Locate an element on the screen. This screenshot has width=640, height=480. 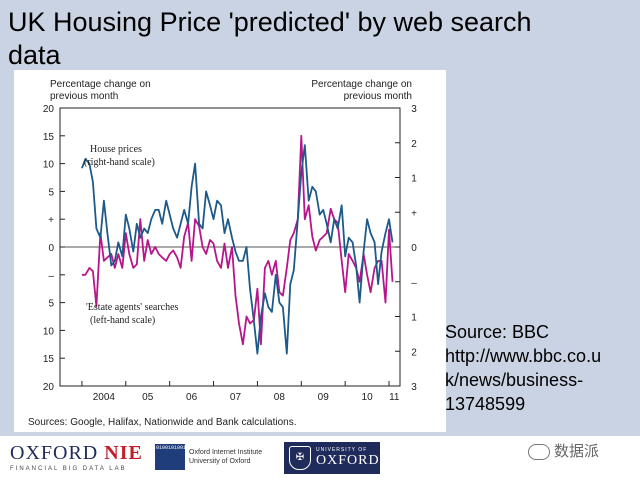
source-line-4: 13748599 is located at coordinates (485, 404).